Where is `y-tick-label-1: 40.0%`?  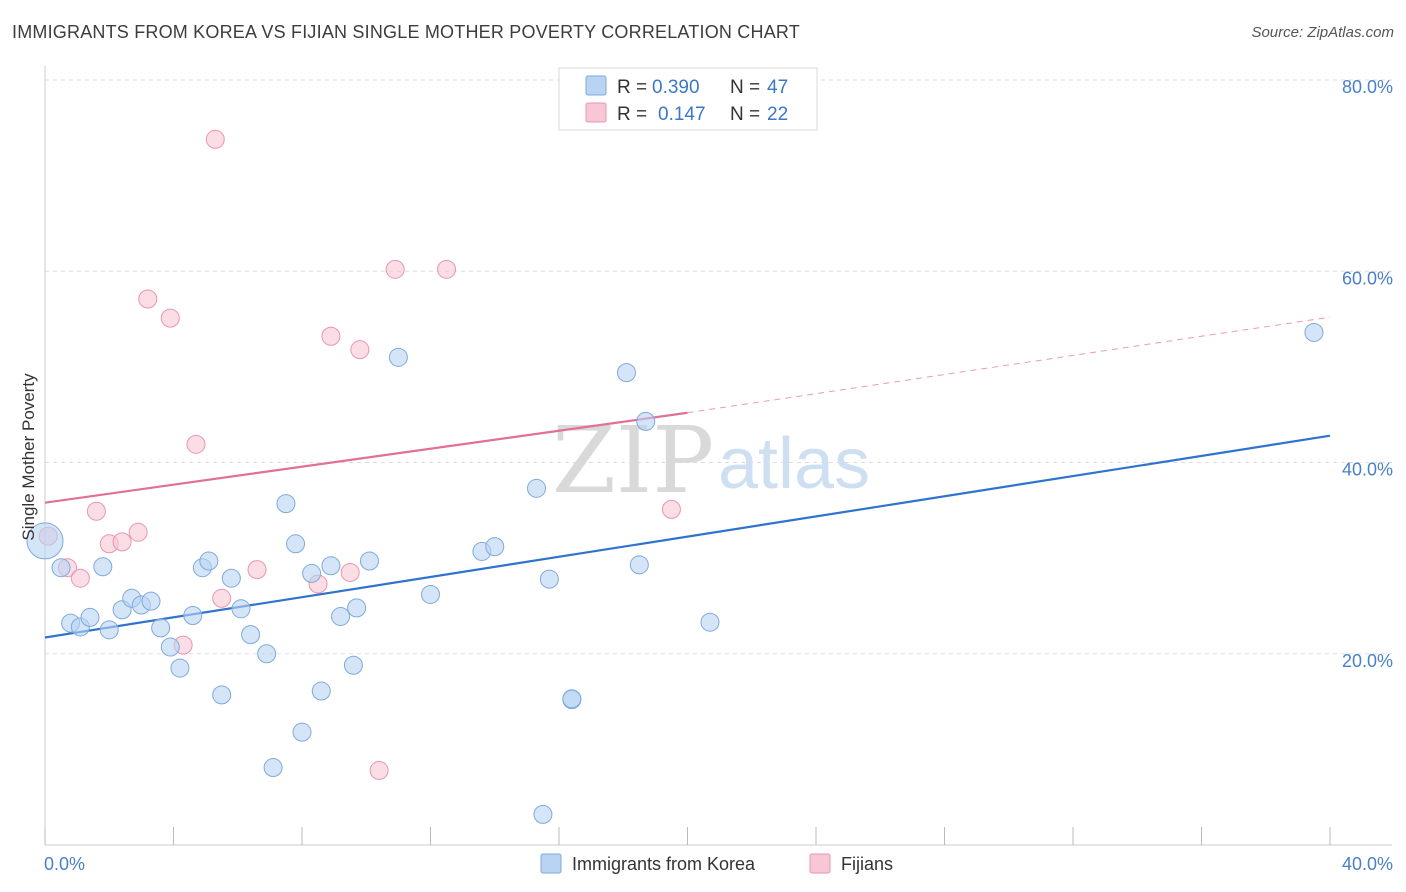 y-tick-label-1: 40.0% is located at coordinates (1367, 470).